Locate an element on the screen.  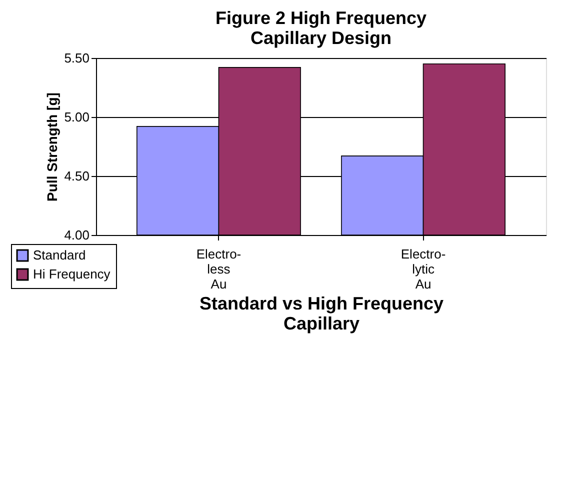
x-tick-label: Electro- less Au is located at coordinates (219, 269).